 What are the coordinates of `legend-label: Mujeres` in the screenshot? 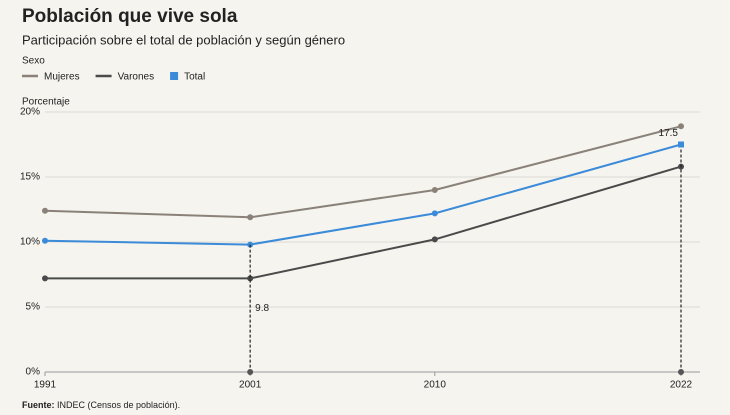 It's located at (62, 77).